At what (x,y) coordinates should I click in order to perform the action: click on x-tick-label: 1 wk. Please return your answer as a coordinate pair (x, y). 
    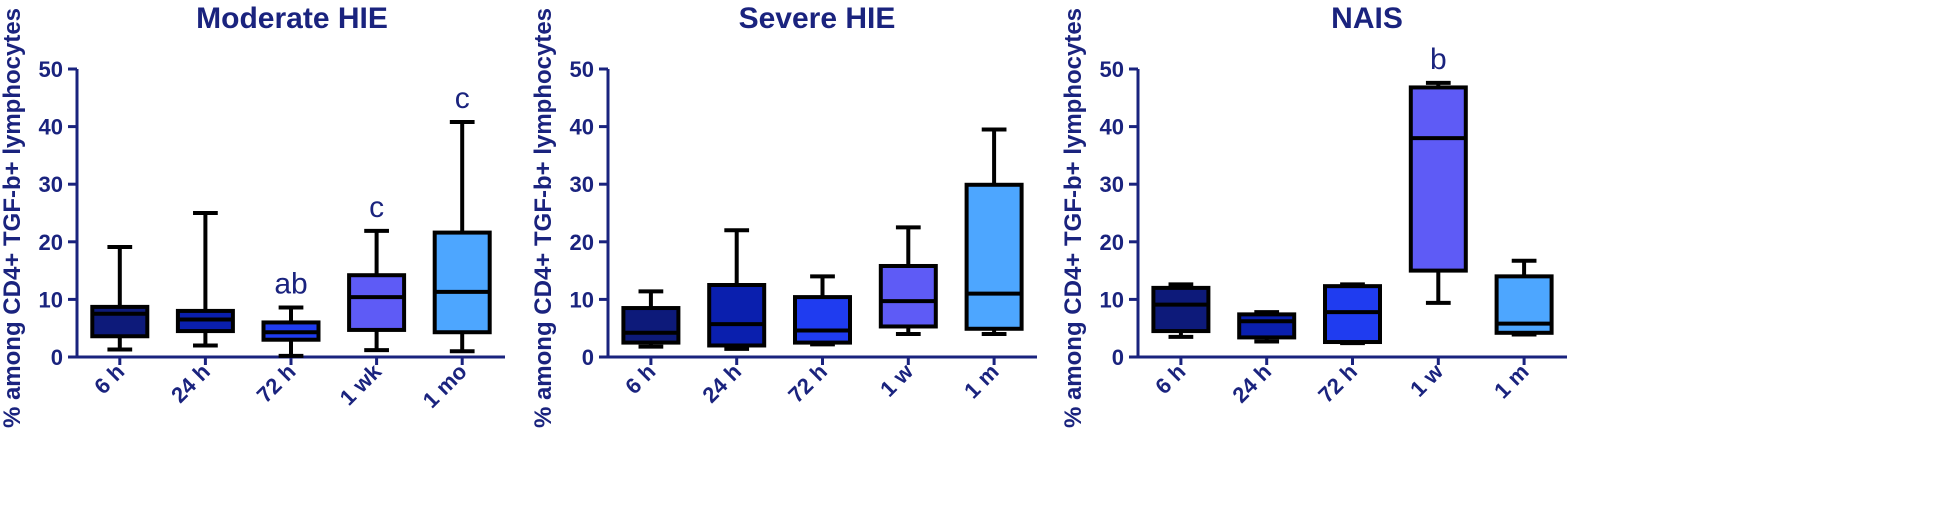
    Looking at the image, I should click on (361, 384).